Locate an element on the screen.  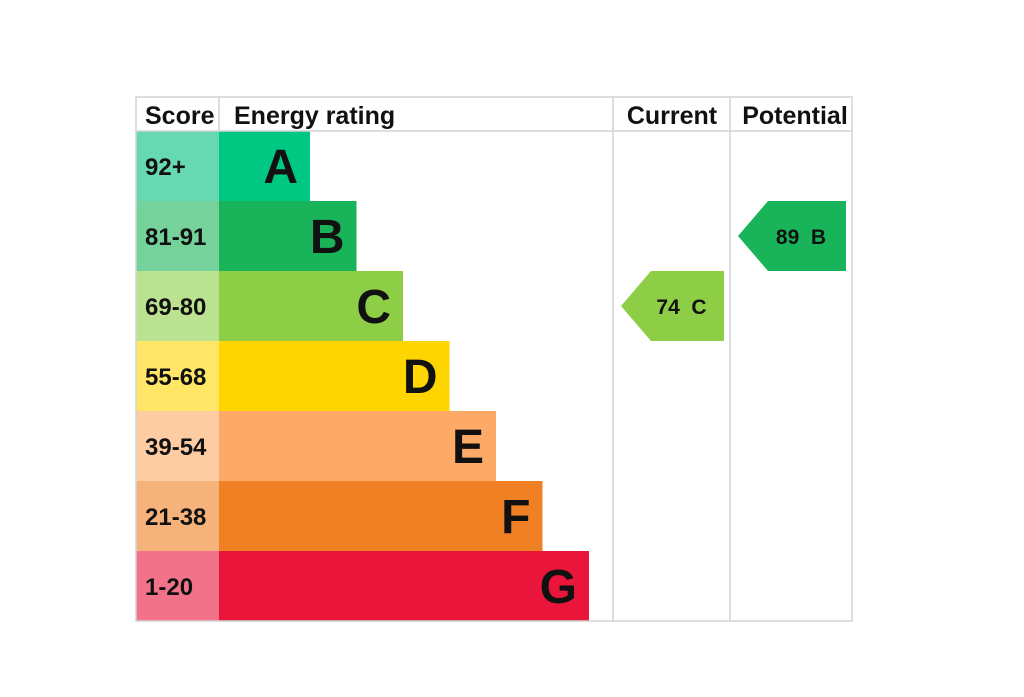
rating-indicators: 74 C 89 B is located at coordinates (733, 271).